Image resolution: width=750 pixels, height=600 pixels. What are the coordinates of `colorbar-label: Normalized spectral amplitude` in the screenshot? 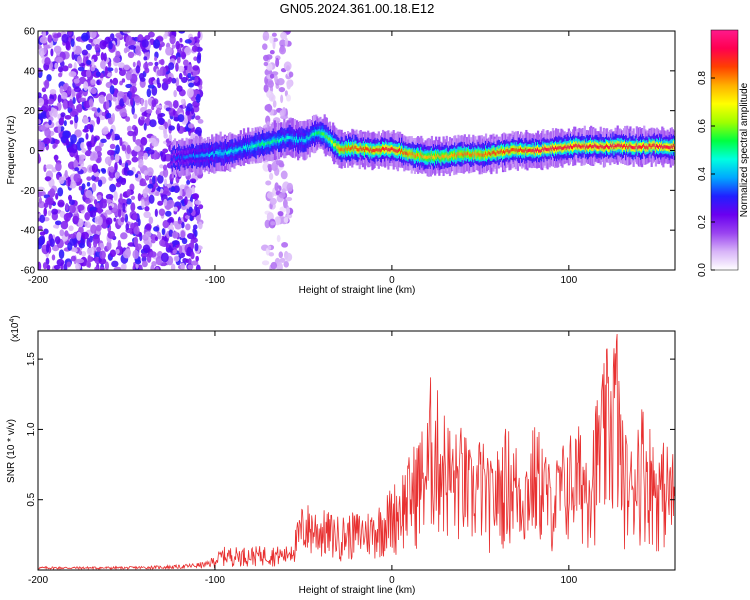 It's located at (744, 149).